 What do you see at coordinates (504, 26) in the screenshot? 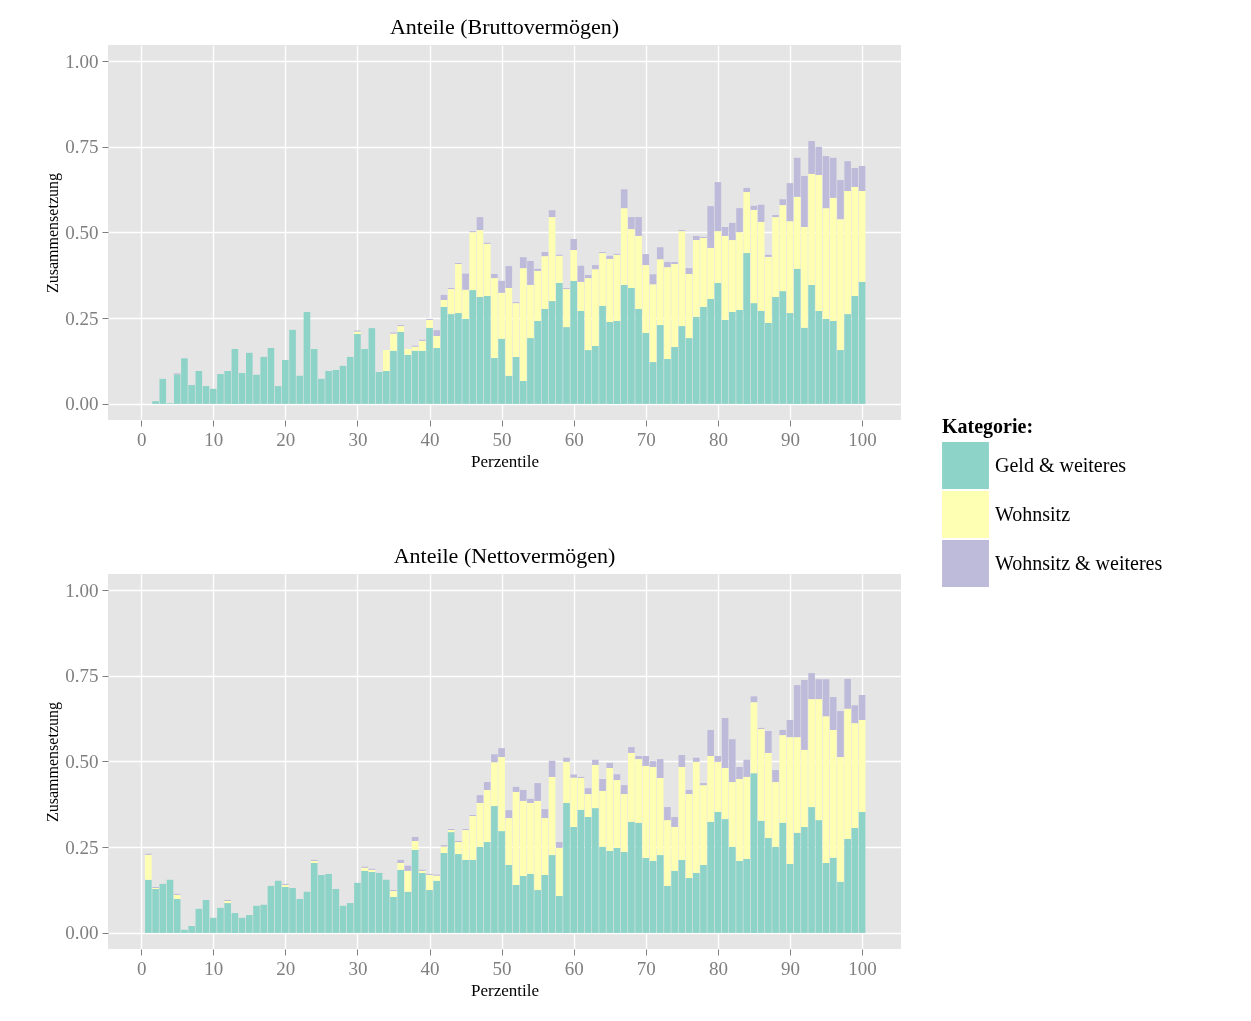
I see `chart-title: Anteile (Bruttovermögen)` at bounding box center [504, 26].